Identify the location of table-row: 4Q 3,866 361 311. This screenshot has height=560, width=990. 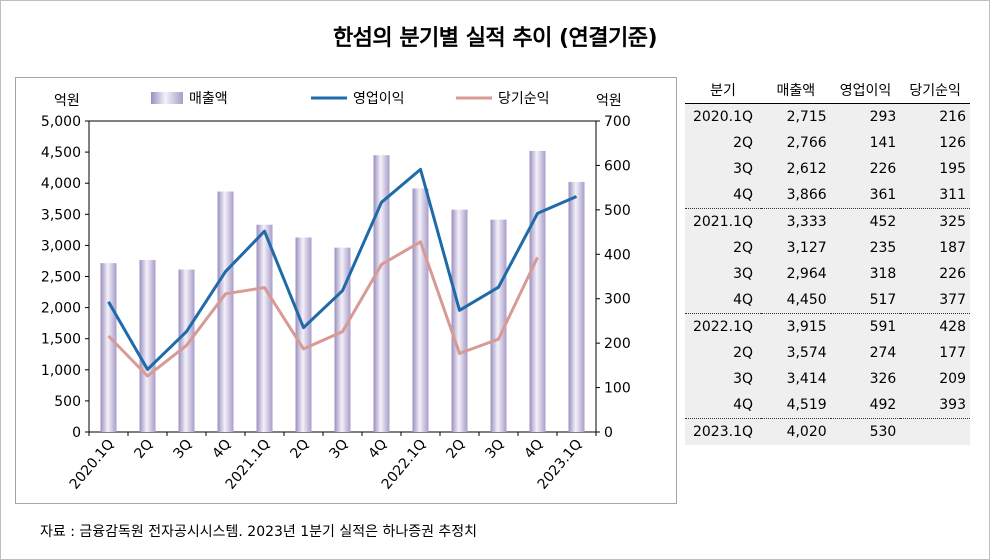
(827, 195).